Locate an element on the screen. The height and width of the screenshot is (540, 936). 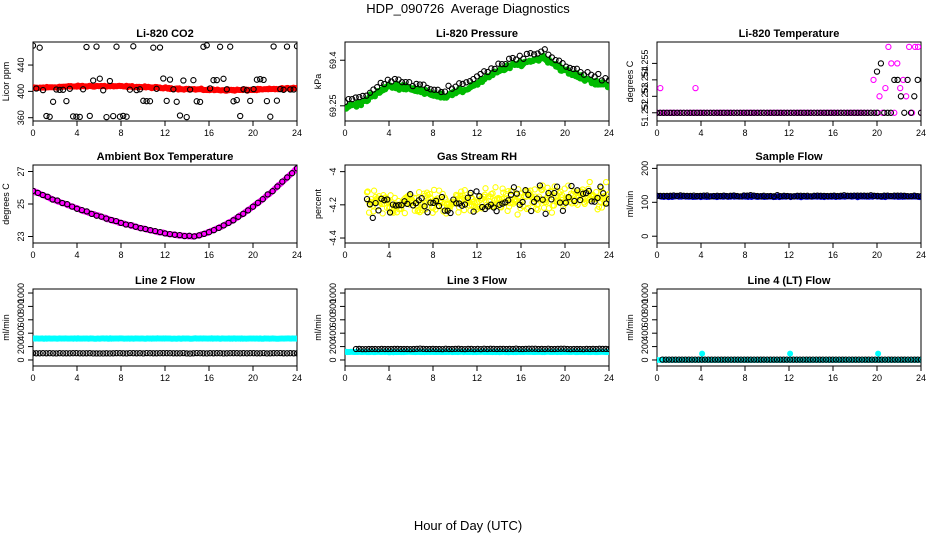
y-tick-label: 600 is located at coordinates (21, 319).